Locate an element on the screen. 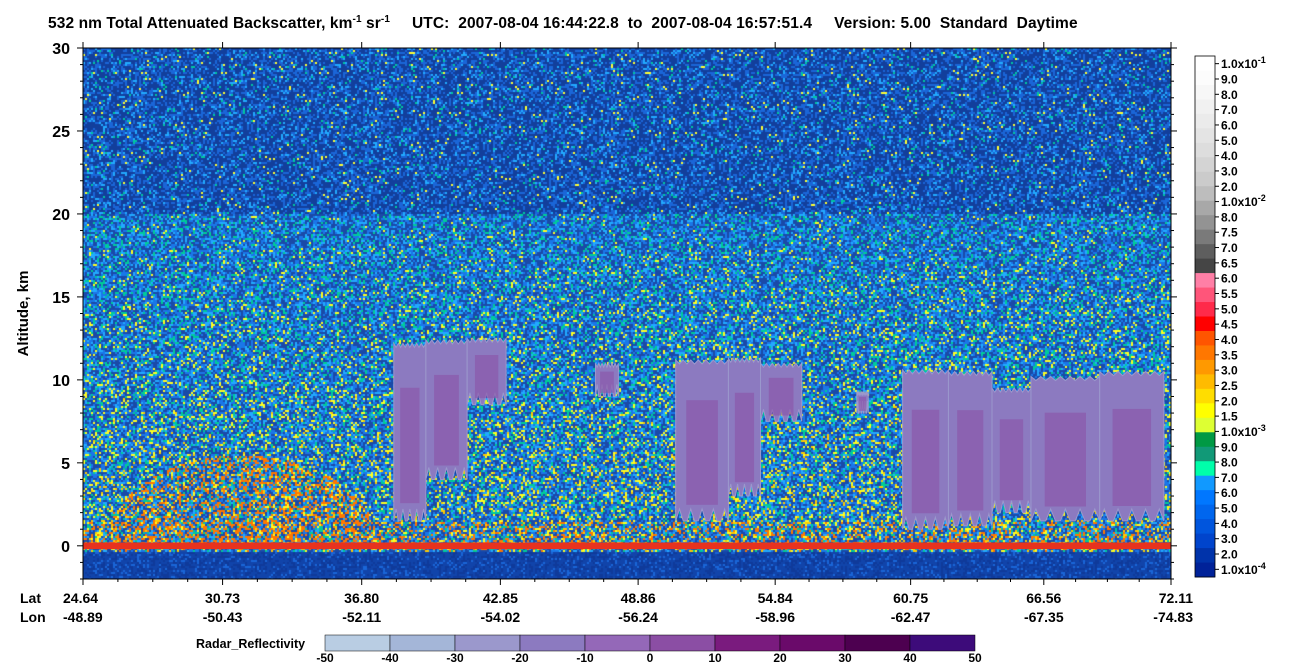 The image size is (1300, 667). x-tick-lat-label: 66.56 is located at coordinates (1043, 598).